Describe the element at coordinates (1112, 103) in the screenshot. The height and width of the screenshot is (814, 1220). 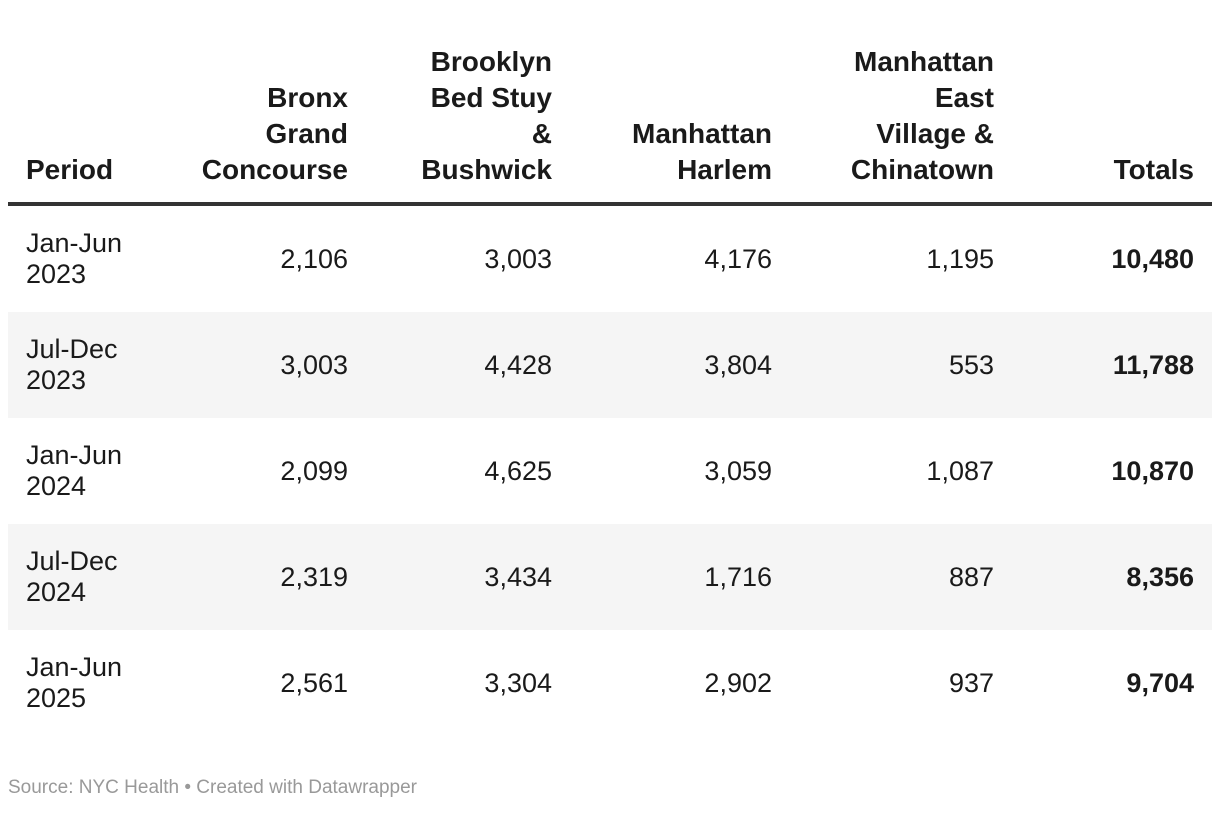
I see `column-header-totals: Totals` at that location.